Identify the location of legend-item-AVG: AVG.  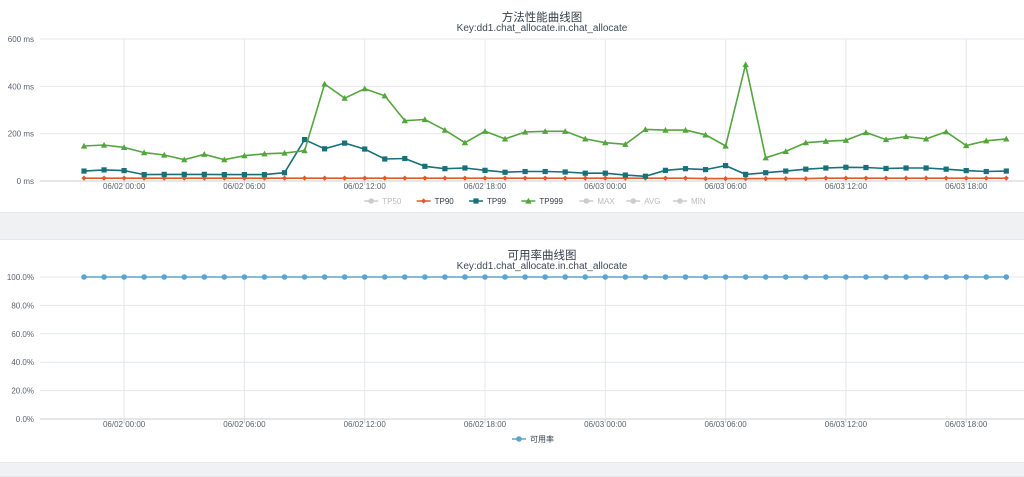
(643, 201).